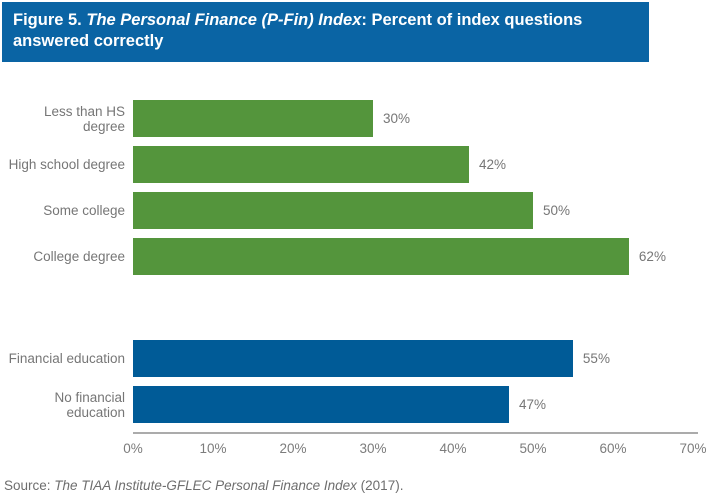 The image size is (727, 501). What do you see at coordinates (492, 164) in the screenshot?
I see `bar-value-high-school: 42%` at bounding box center [492, 164].